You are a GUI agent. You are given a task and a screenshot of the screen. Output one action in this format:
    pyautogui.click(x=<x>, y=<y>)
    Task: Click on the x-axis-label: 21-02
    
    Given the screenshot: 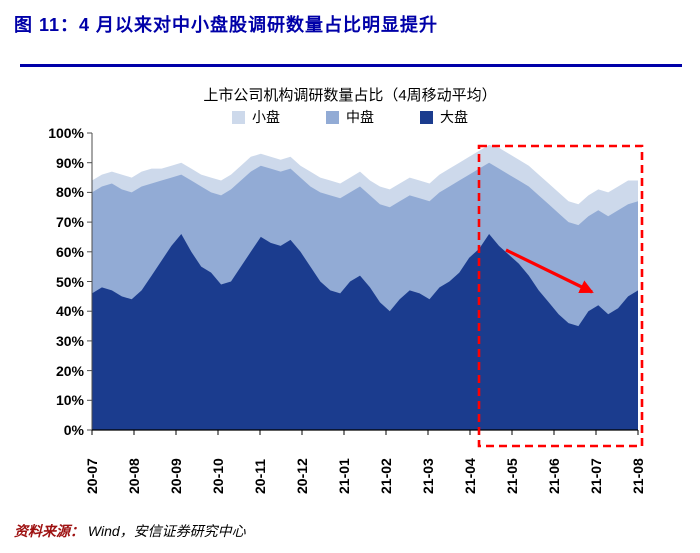 What is the action you would take?
    pyautogui.click(x=386, y=476)
    